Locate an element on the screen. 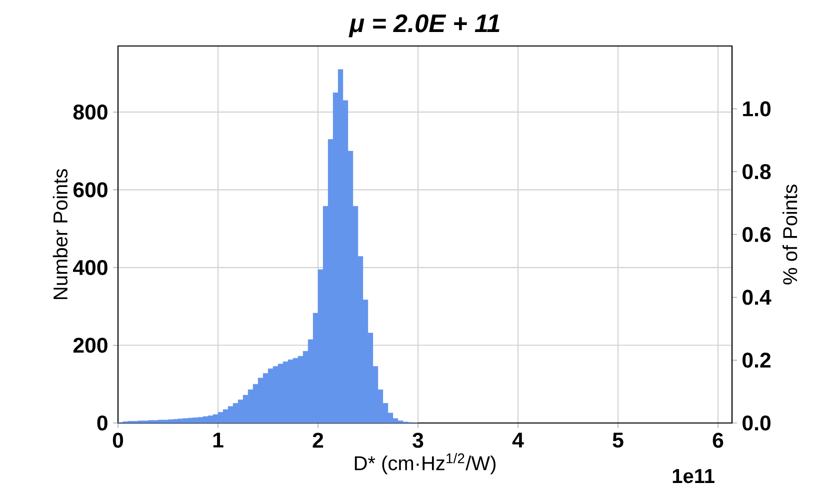 This screenshot has height=501, width=813. y-tick-label: 600 is located at coordinates (90, 190).